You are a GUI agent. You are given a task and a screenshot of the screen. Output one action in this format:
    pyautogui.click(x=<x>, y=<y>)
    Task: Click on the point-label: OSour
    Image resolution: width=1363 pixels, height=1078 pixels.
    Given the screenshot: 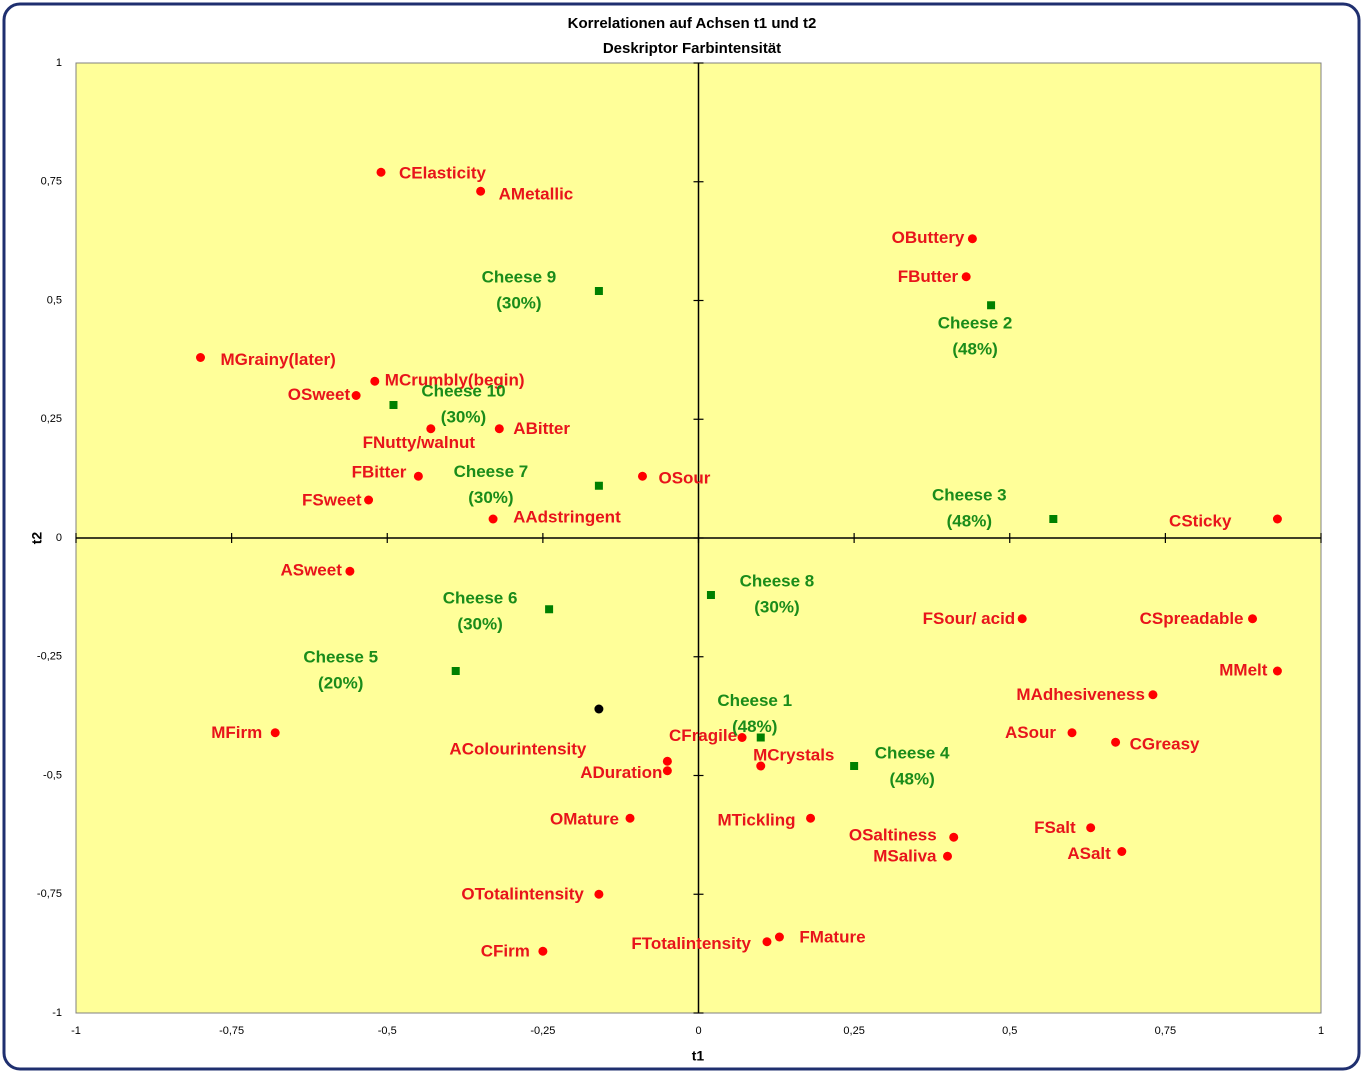 What is the action you would take?
    pyautogui.click(x=684, y=478)
    